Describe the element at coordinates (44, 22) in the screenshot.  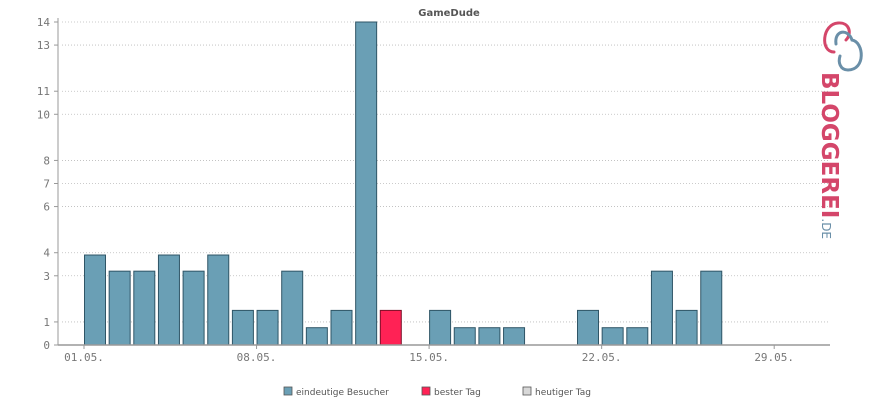
I see `y-tick-label: 14` at that location.